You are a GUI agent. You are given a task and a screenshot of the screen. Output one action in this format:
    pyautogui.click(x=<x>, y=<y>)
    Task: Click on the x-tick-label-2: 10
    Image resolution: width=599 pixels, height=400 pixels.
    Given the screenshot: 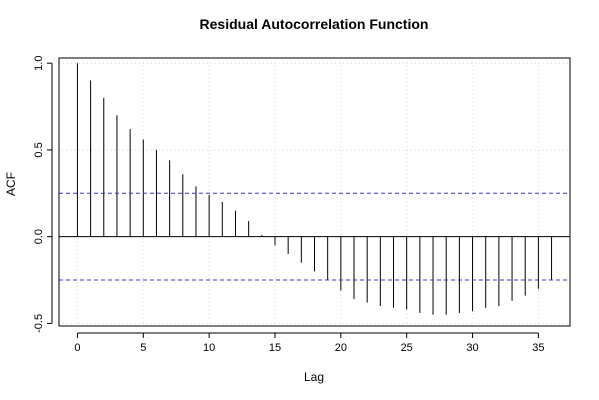 What is the action you would take?
    pyautogui.click(x=209, y=348)
    